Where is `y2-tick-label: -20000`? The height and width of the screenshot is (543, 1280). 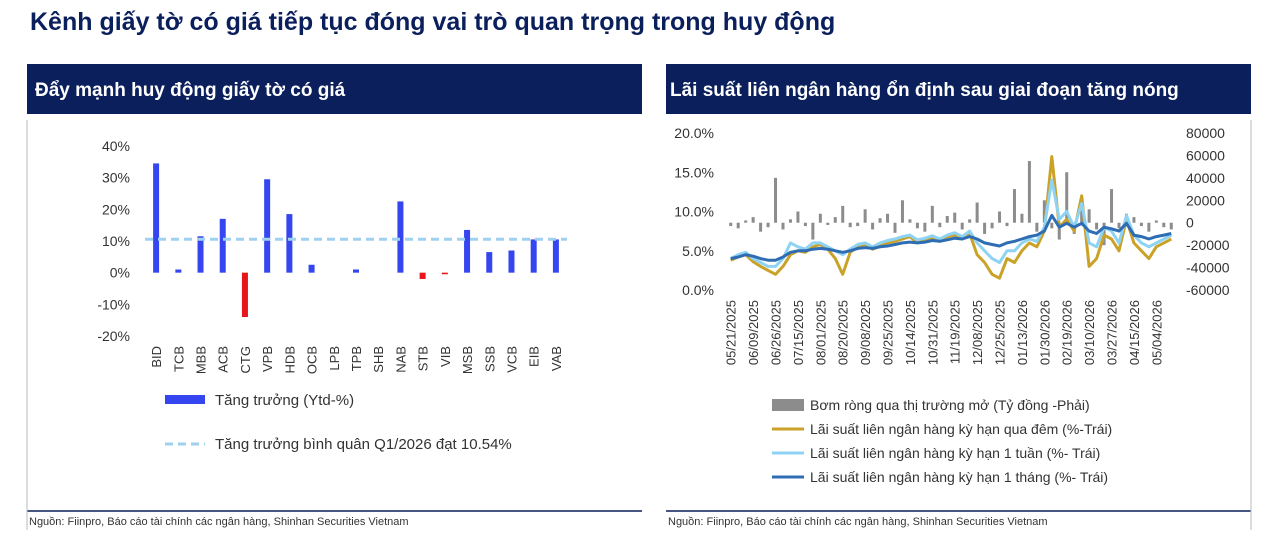 y2-tick-label: -20000 is located at coordinates (1208, 245).